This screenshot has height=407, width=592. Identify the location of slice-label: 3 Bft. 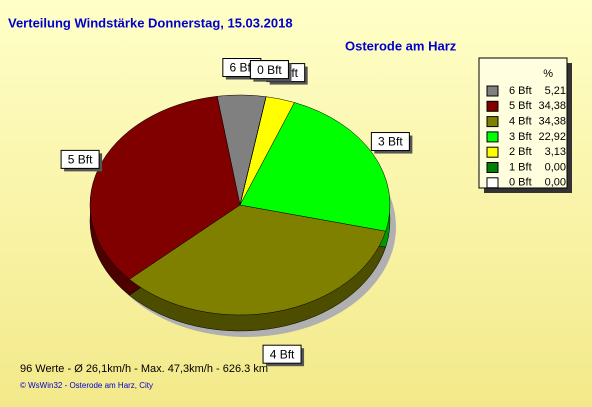
(390, 142).